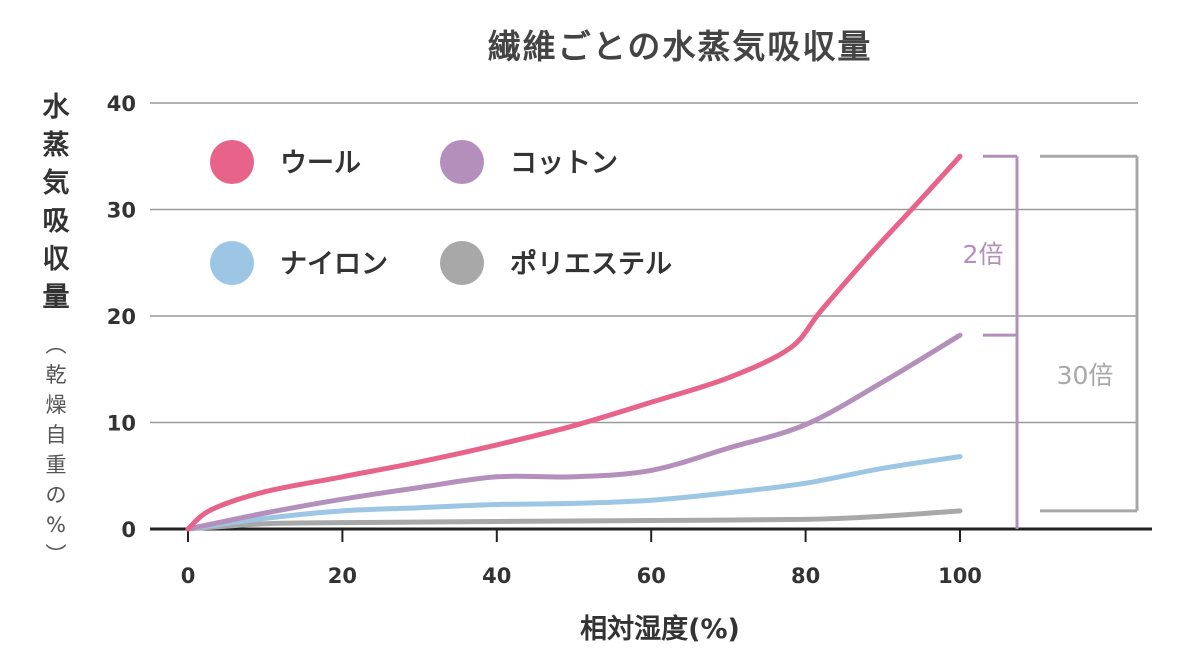 This screenshot has width=1200, height=664. Describe the element at coordinates (680, 46) in the screenshot. I see `chart-title: 繊維ごとの水蒸気吸収量` at that location.